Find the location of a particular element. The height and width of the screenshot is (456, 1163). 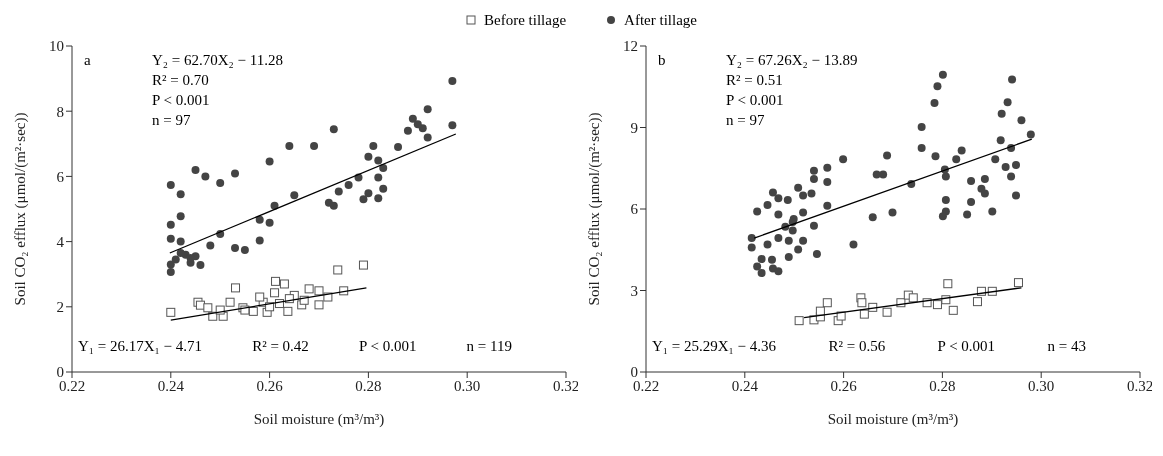

annotation: n = 97 is located at coordinates (172, 120).